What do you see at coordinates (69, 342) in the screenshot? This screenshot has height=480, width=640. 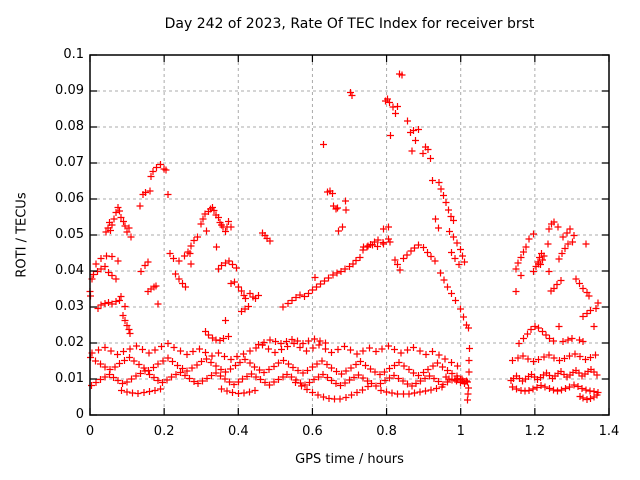 I see `y-tick-label: 0.02` at bounding box center [69, 342].